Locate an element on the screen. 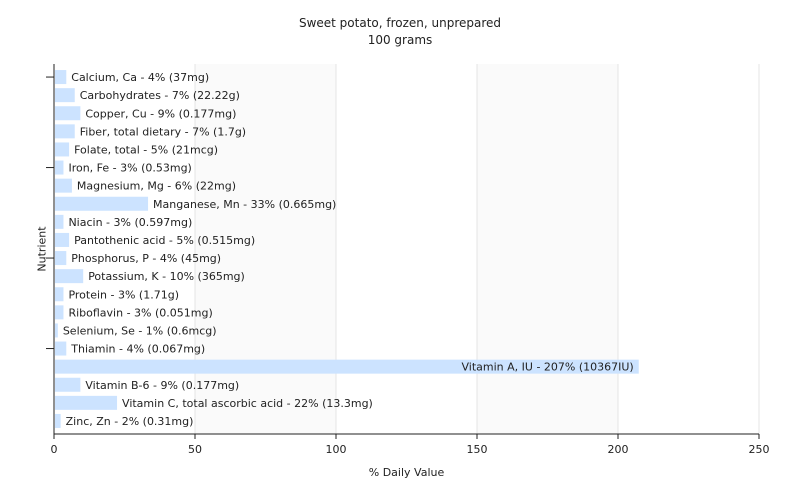  x-tick-label: 0 is located at coordinates (54, 449).